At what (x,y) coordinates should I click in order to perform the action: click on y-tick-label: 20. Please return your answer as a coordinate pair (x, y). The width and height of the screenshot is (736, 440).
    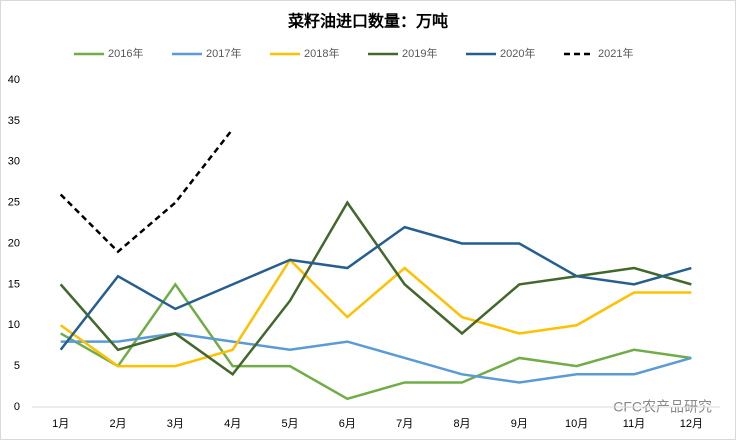
    Looking at the image, I should click on (14, 243).